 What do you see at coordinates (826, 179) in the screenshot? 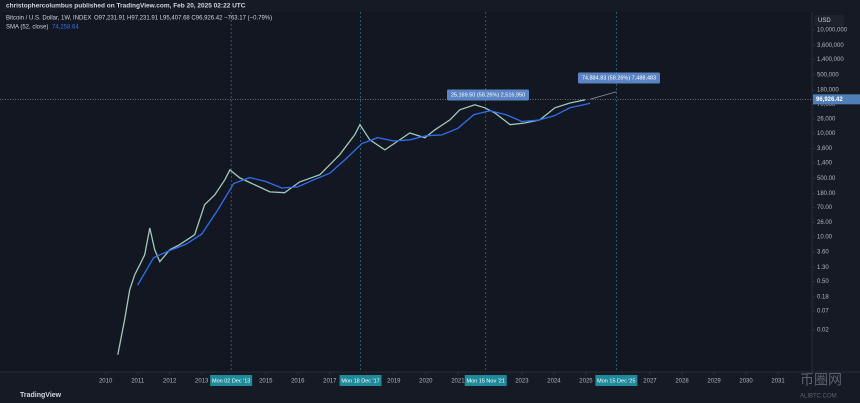
I see `y-tick-label: 500.00` at bounding box center [826, 179].